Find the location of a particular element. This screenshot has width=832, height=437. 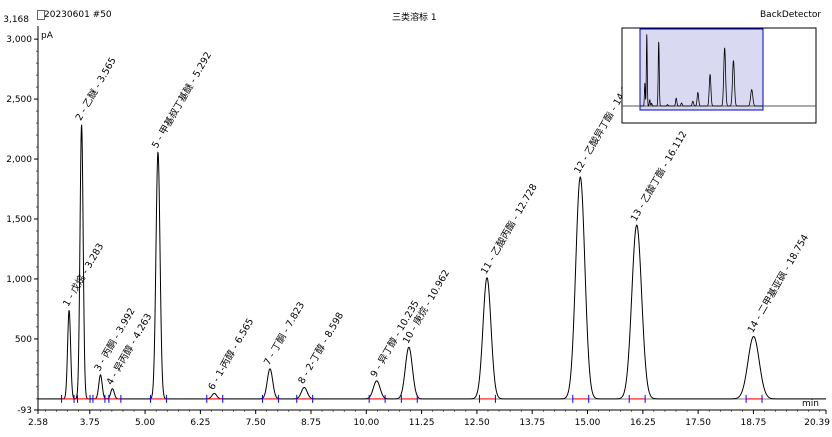

overview-inset is located at coordinates (719, 75).